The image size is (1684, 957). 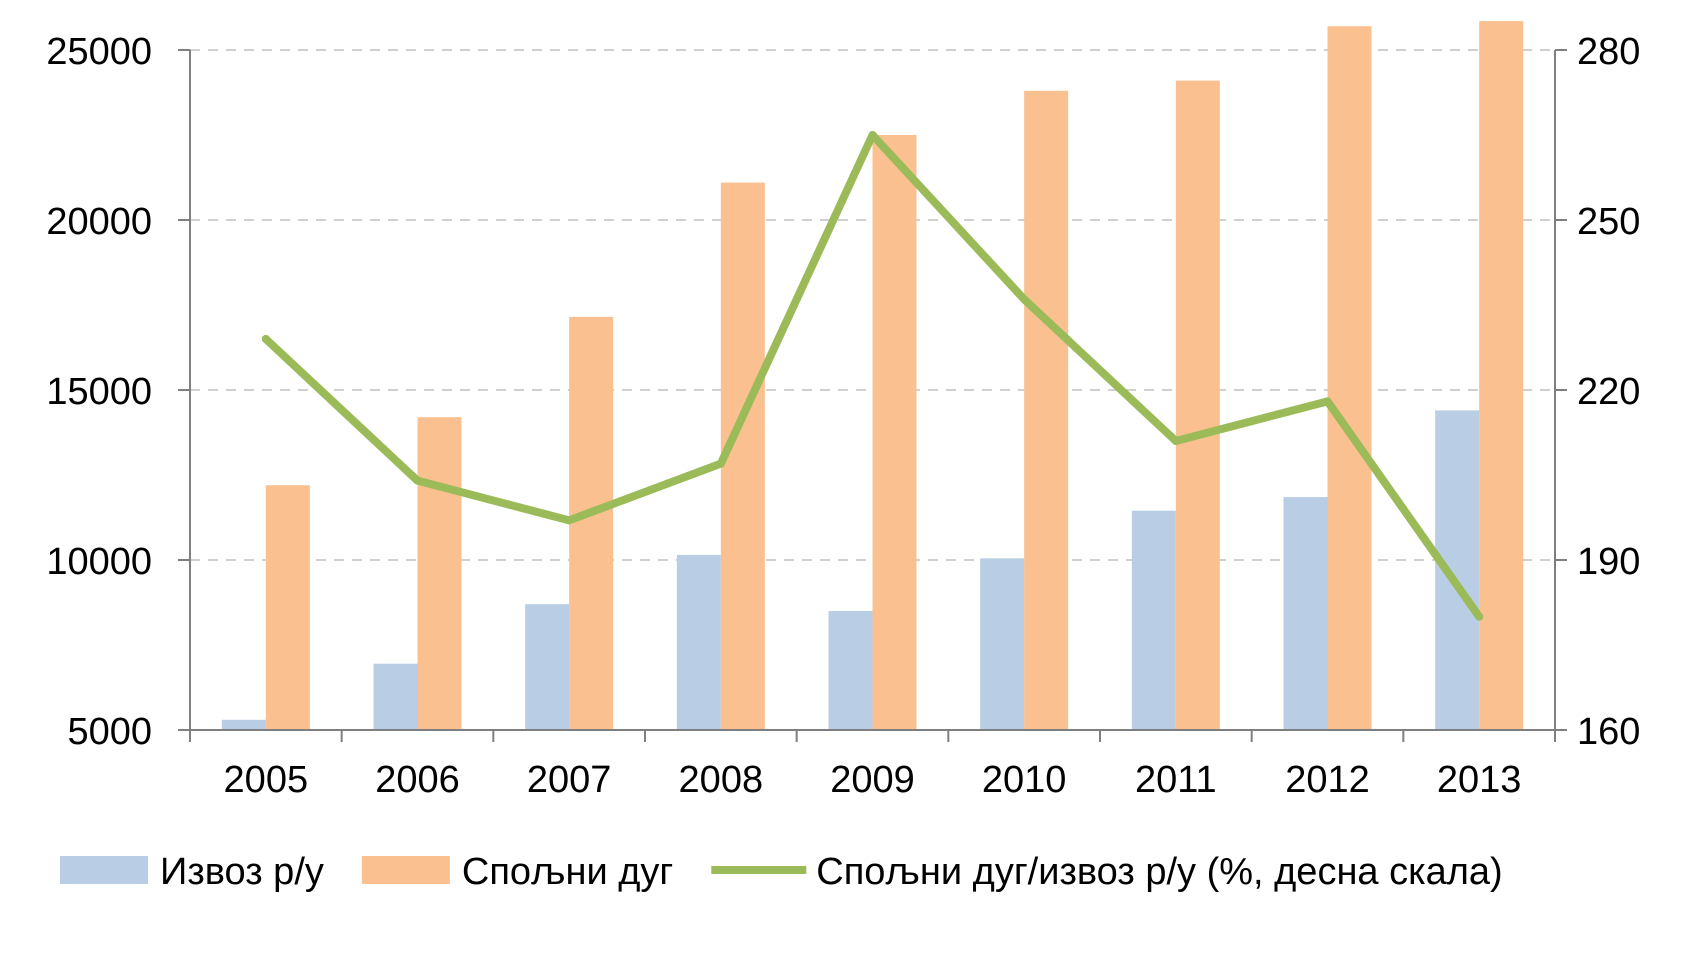 What do you see at coordinates (1608, 562) in the screenshot?
I see `y-right-tick-label: 190` at bounding box center [1608, 562].